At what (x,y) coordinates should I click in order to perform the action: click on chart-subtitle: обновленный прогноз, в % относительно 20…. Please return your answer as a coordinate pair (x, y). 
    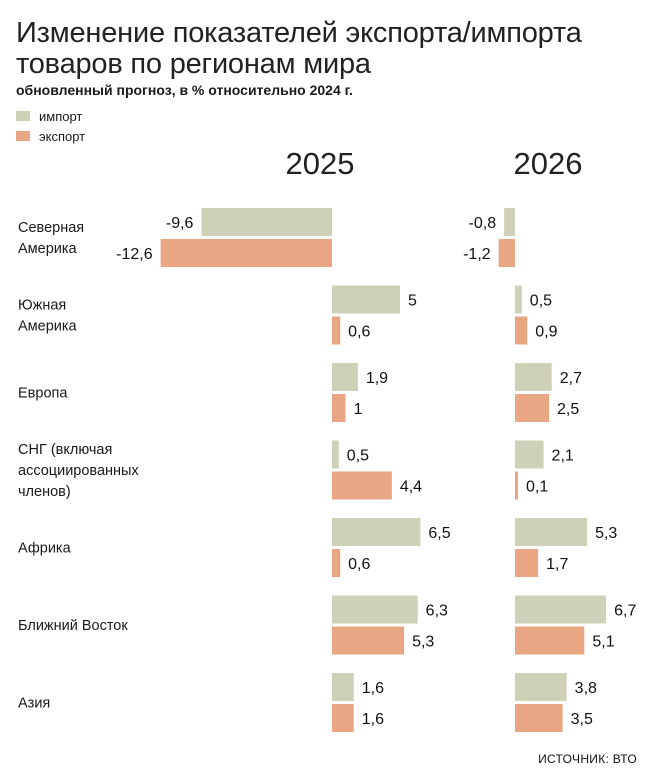
    Looking at the image, I should click on (184, 90).